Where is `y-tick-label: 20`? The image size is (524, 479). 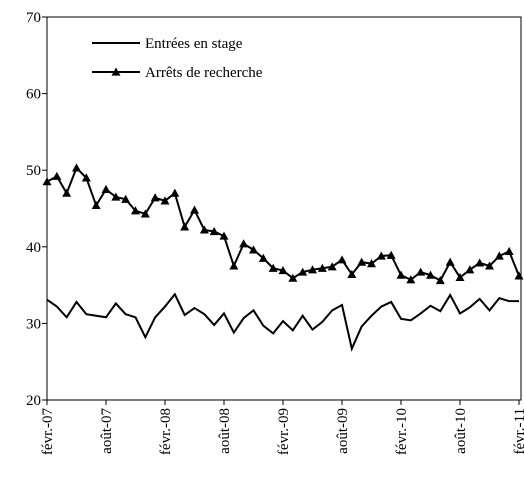 y-tick-label: 20 is located at coordinates (33, 401).